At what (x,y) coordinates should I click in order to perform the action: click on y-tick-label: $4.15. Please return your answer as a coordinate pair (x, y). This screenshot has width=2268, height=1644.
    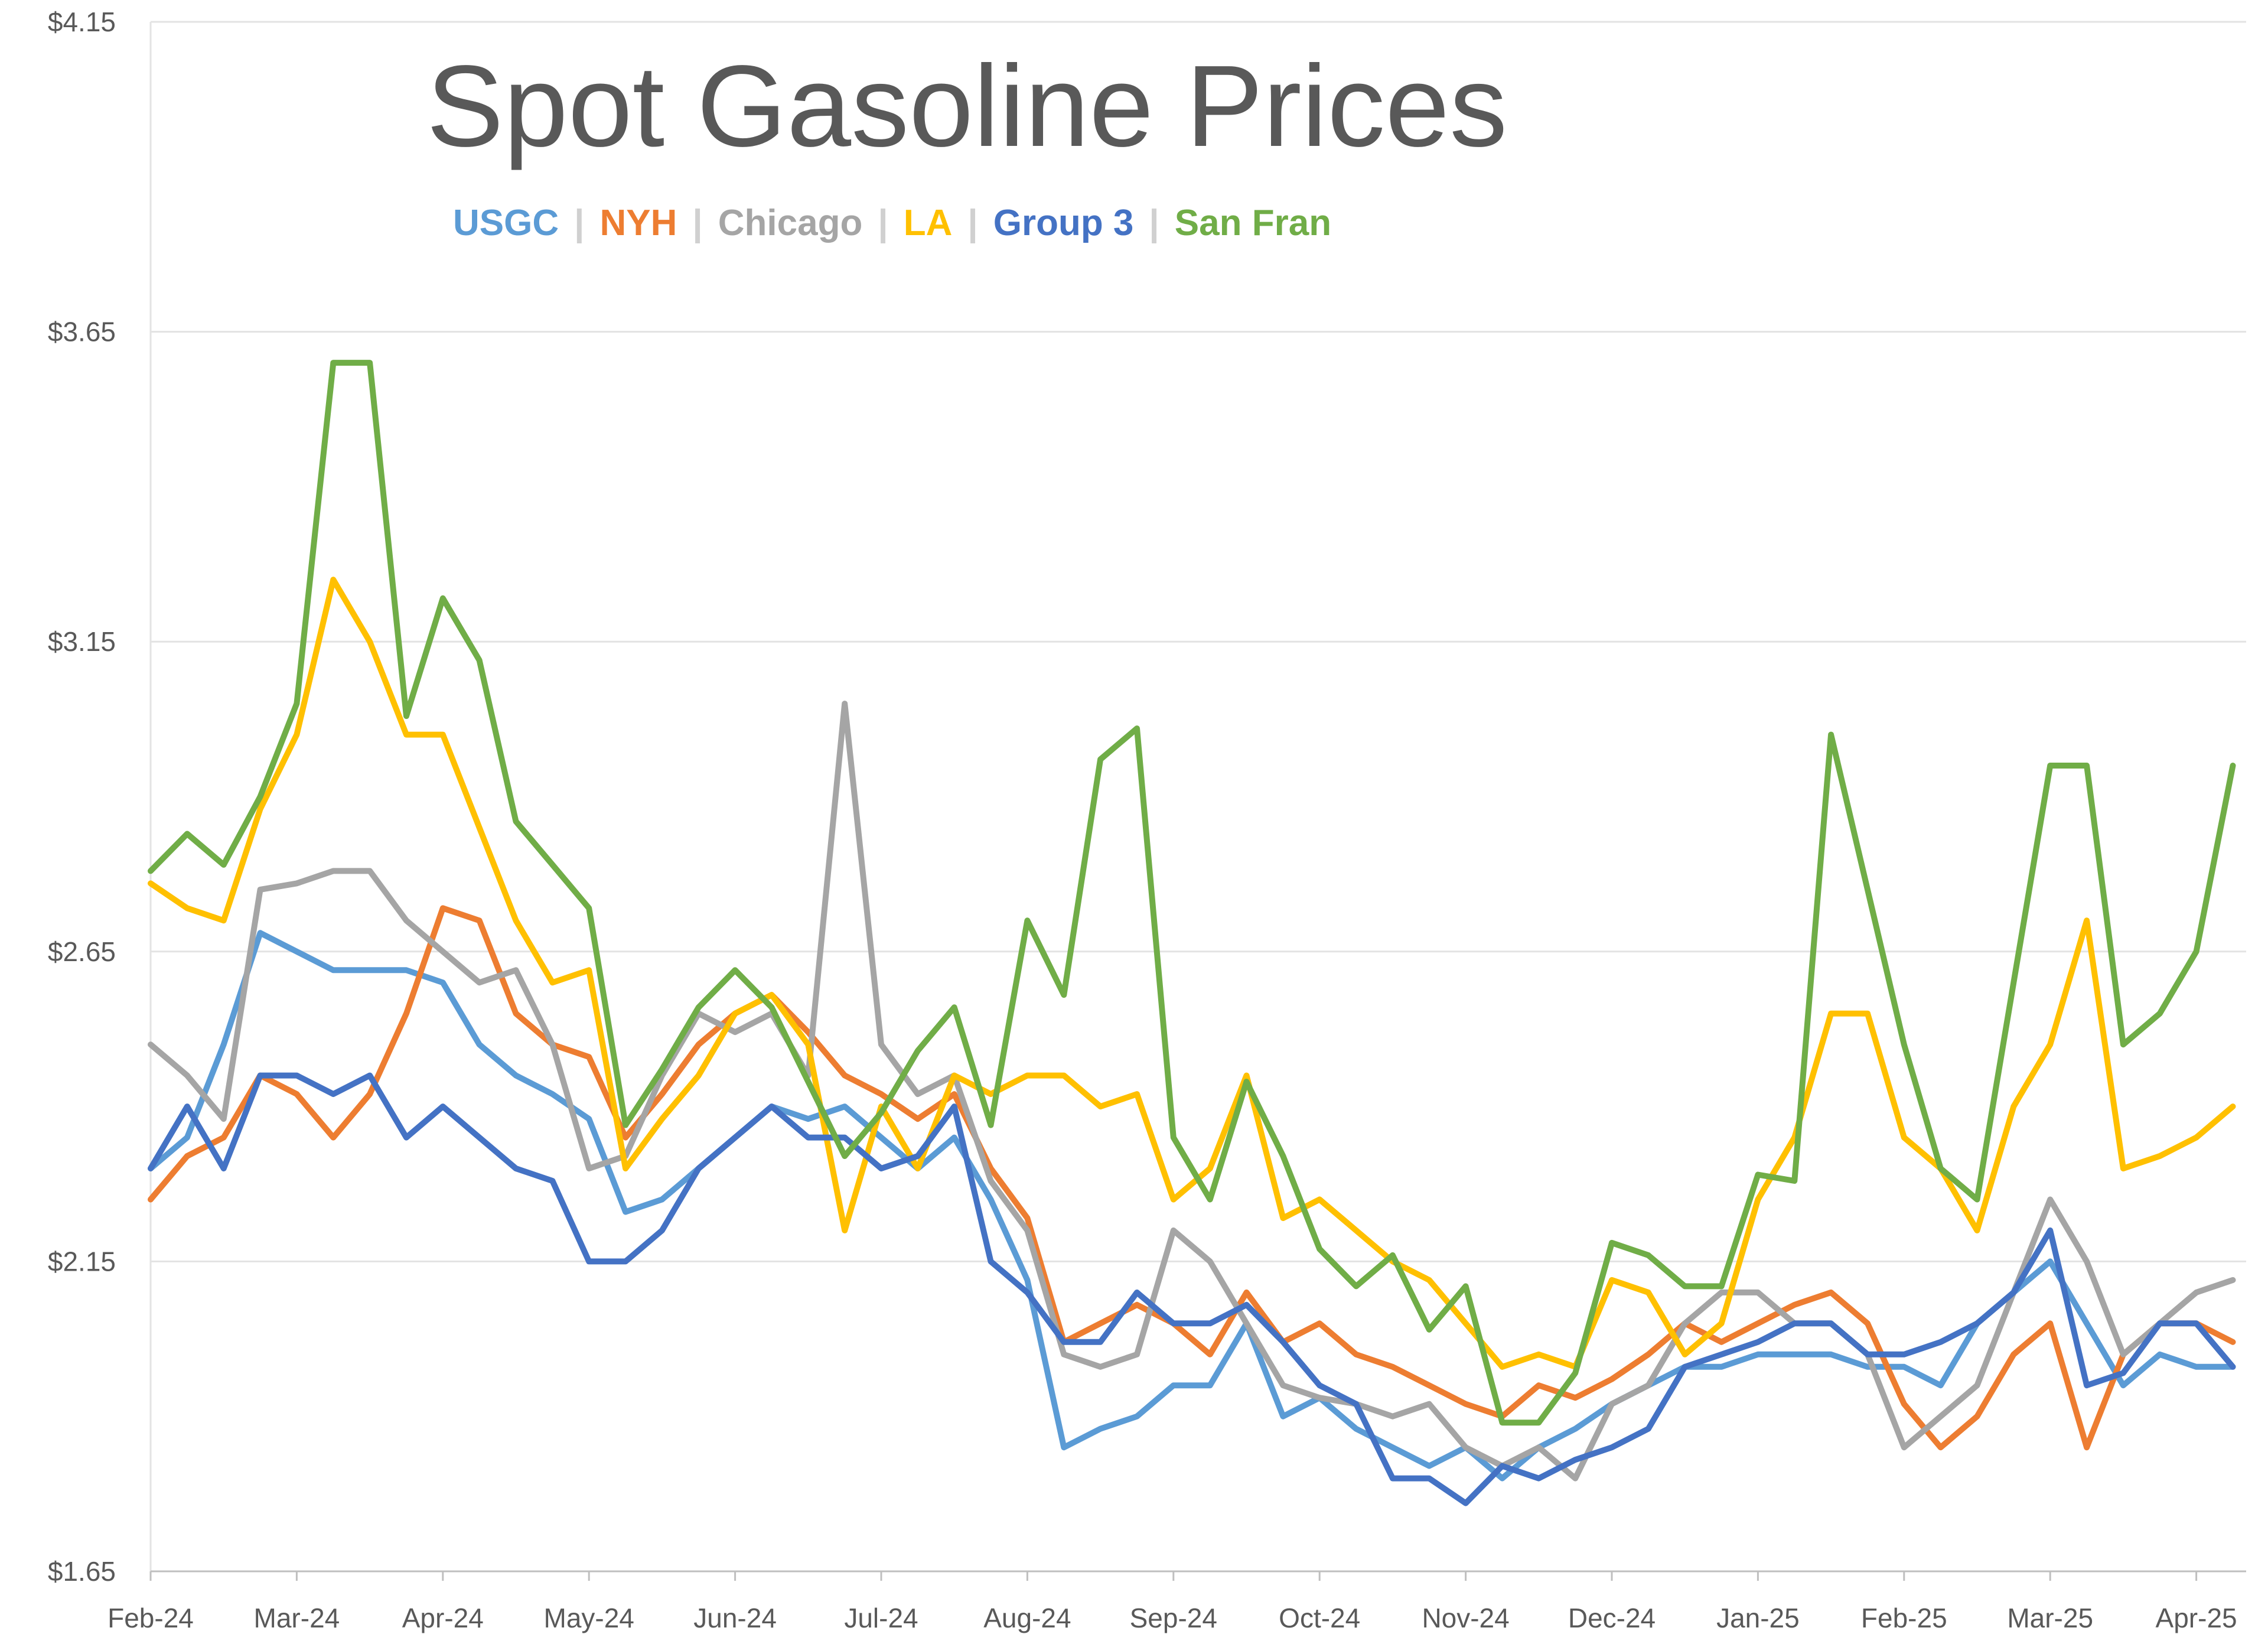
    Looking at the image, I should click on (82, 21).